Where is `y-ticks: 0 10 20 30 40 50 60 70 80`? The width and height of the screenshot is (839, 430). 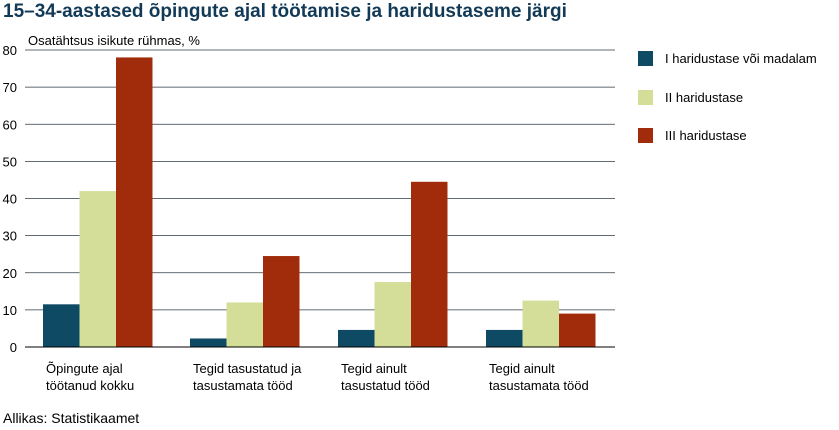 y-ticks: 0 10 20 30 40 50 60 70 80 is located at coordinates (10, 199).